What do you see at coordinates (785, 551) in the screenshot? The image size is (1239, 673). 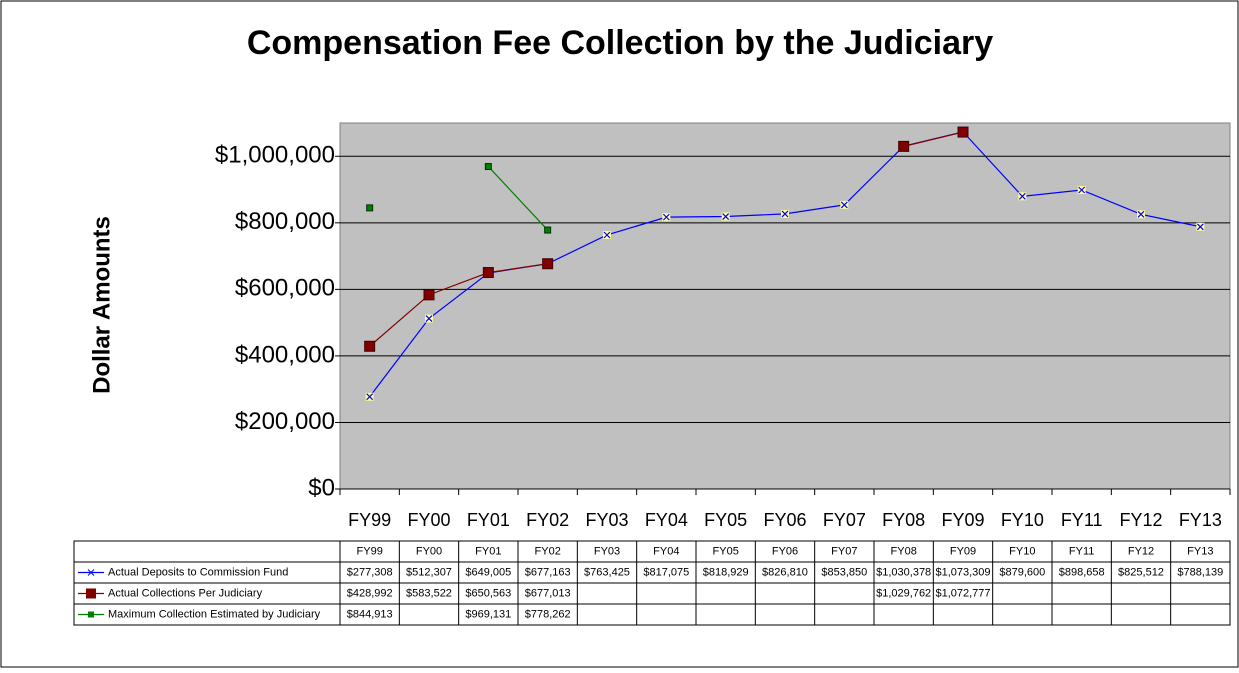 I see `table-header: FY06` at bounding box center [785, 551].